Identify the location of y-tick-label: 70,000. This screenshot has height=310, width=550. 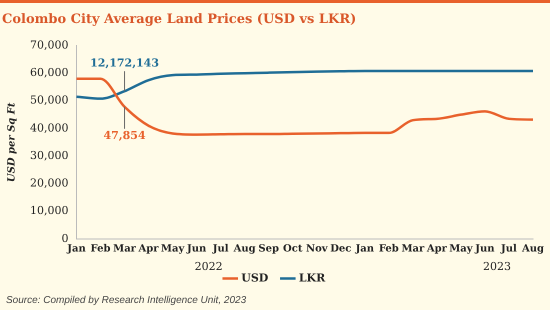
(49, 45).